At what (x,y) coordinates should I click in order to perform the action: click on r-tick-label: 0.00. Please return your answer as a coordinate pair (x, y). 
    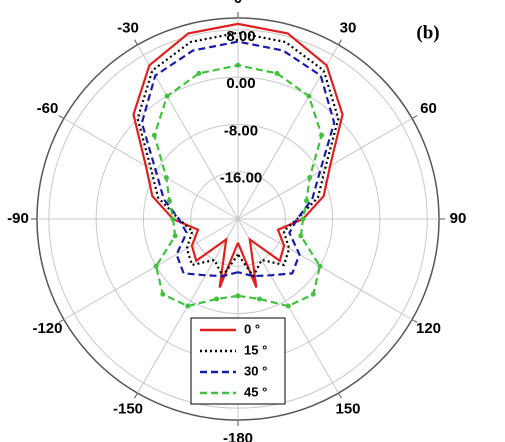
    Looking at the image, I should click on (240, 83).